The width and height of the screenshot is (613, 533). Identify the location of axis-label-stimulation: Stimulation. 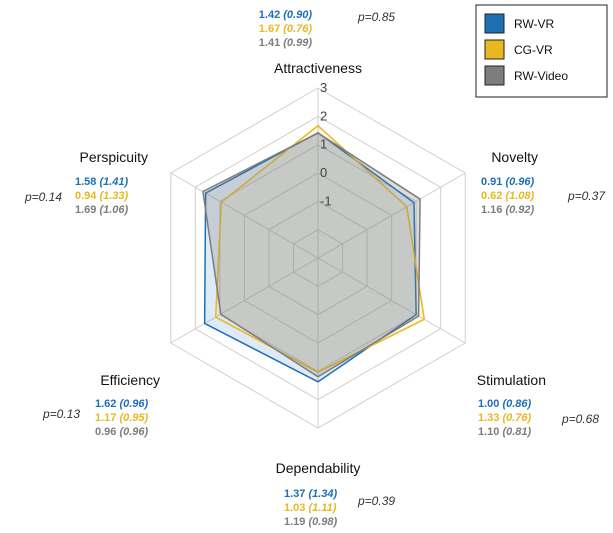
(511, 380).